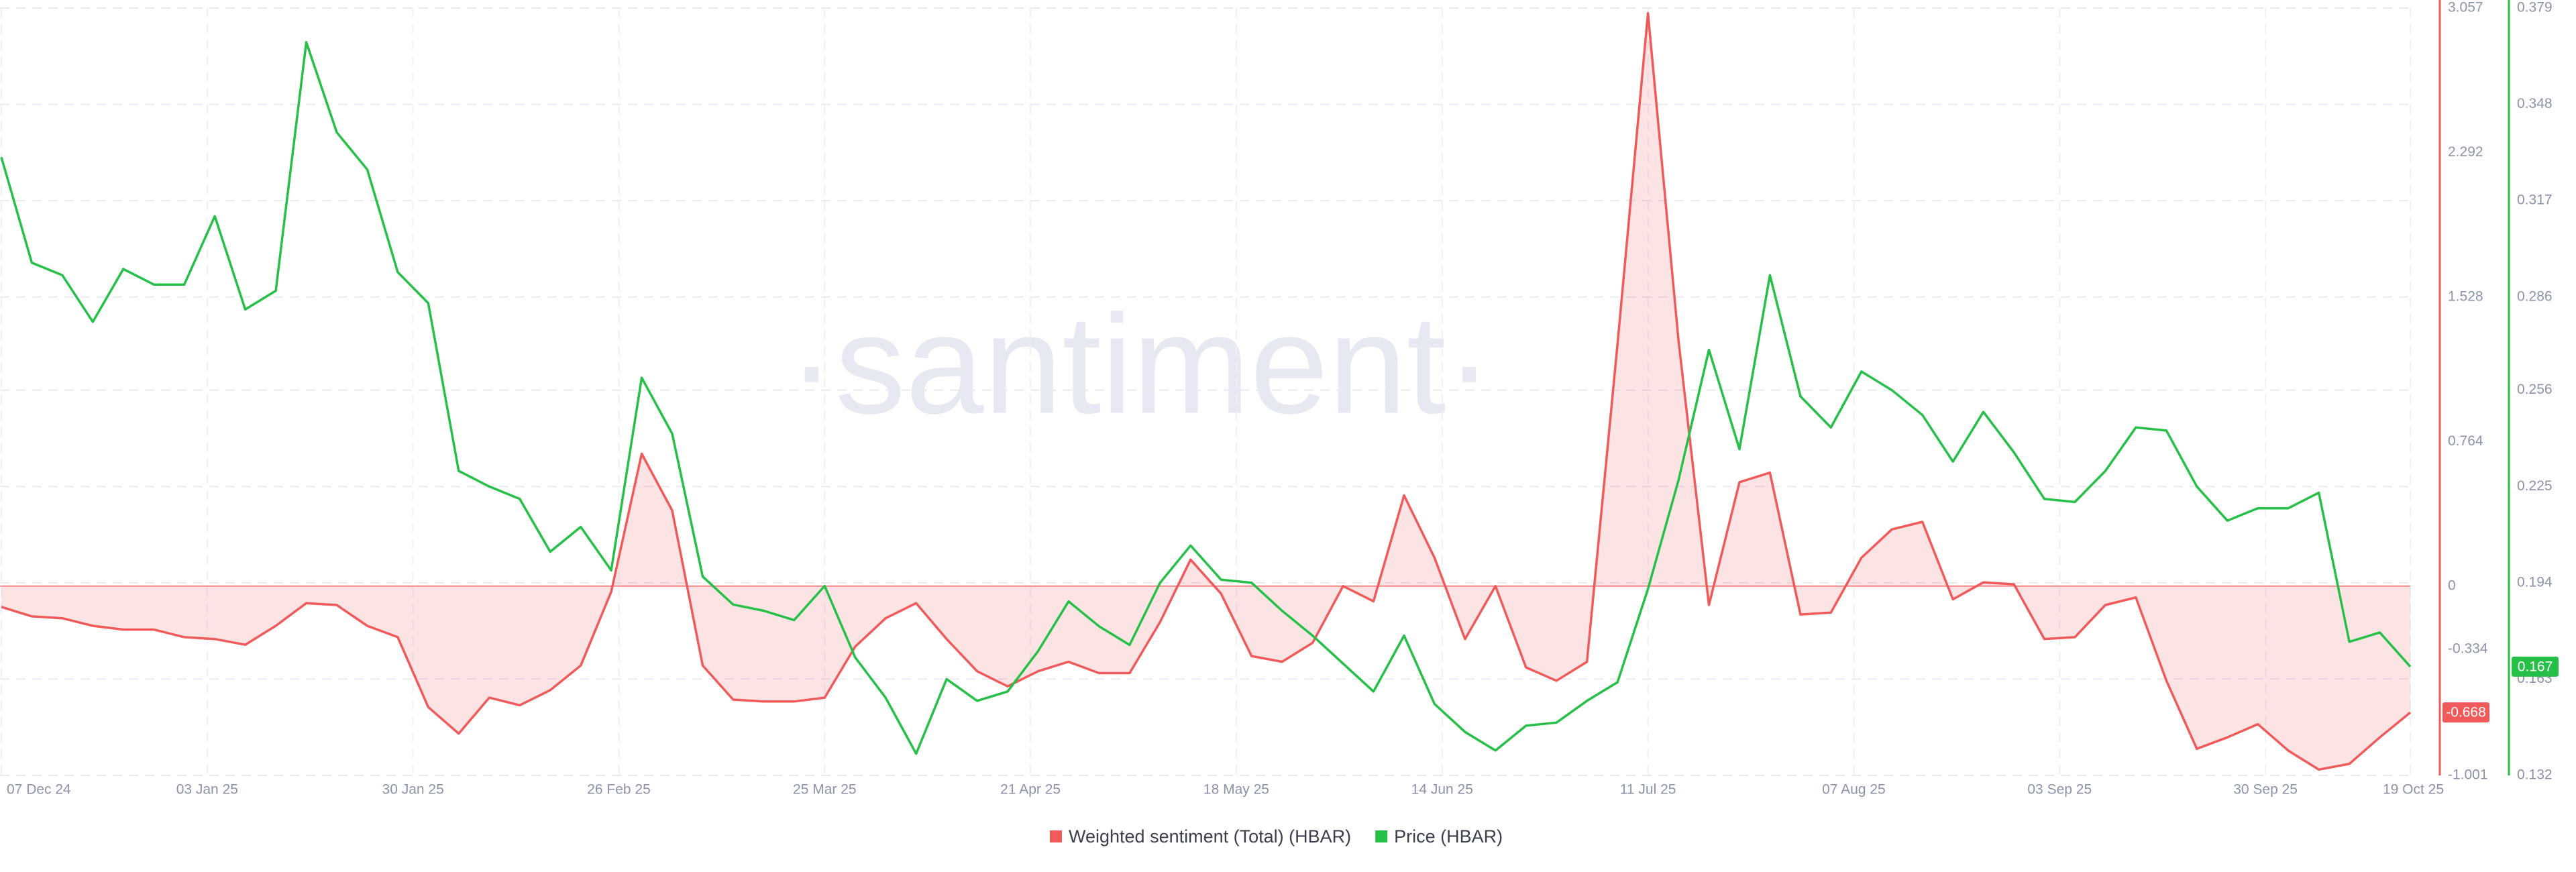 The image size is (2576, 872). What do you see at coordinates (2535, 582) in the screenshot?
I see `y2-tick-label: 0.194` at bounding box center [2535, 582].